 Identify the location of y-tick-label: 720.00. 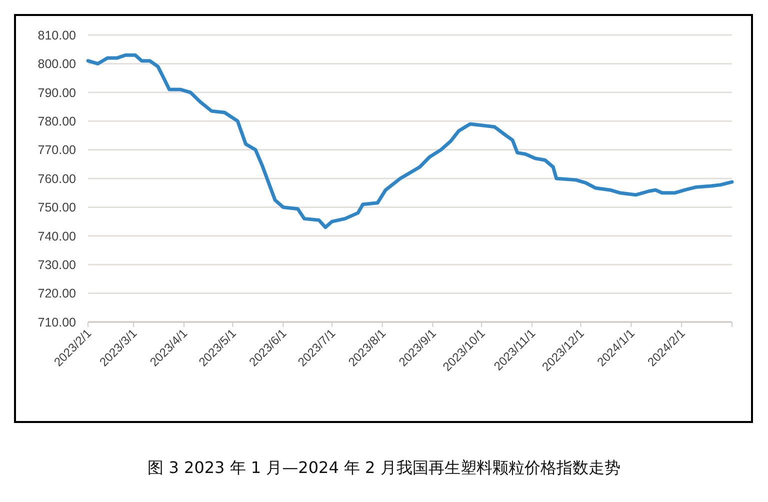
(57, 293).